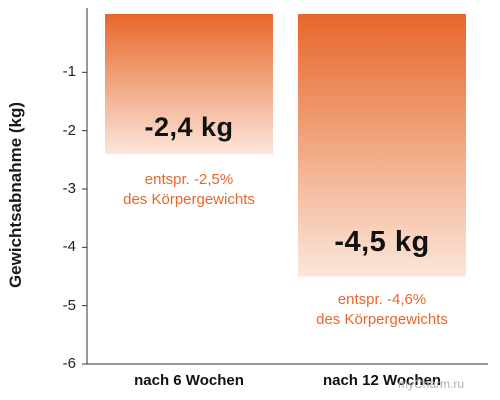 The height and width of the screenshot is (400, 500). I want to click on y-tick-label: -1, so click(69, 72).